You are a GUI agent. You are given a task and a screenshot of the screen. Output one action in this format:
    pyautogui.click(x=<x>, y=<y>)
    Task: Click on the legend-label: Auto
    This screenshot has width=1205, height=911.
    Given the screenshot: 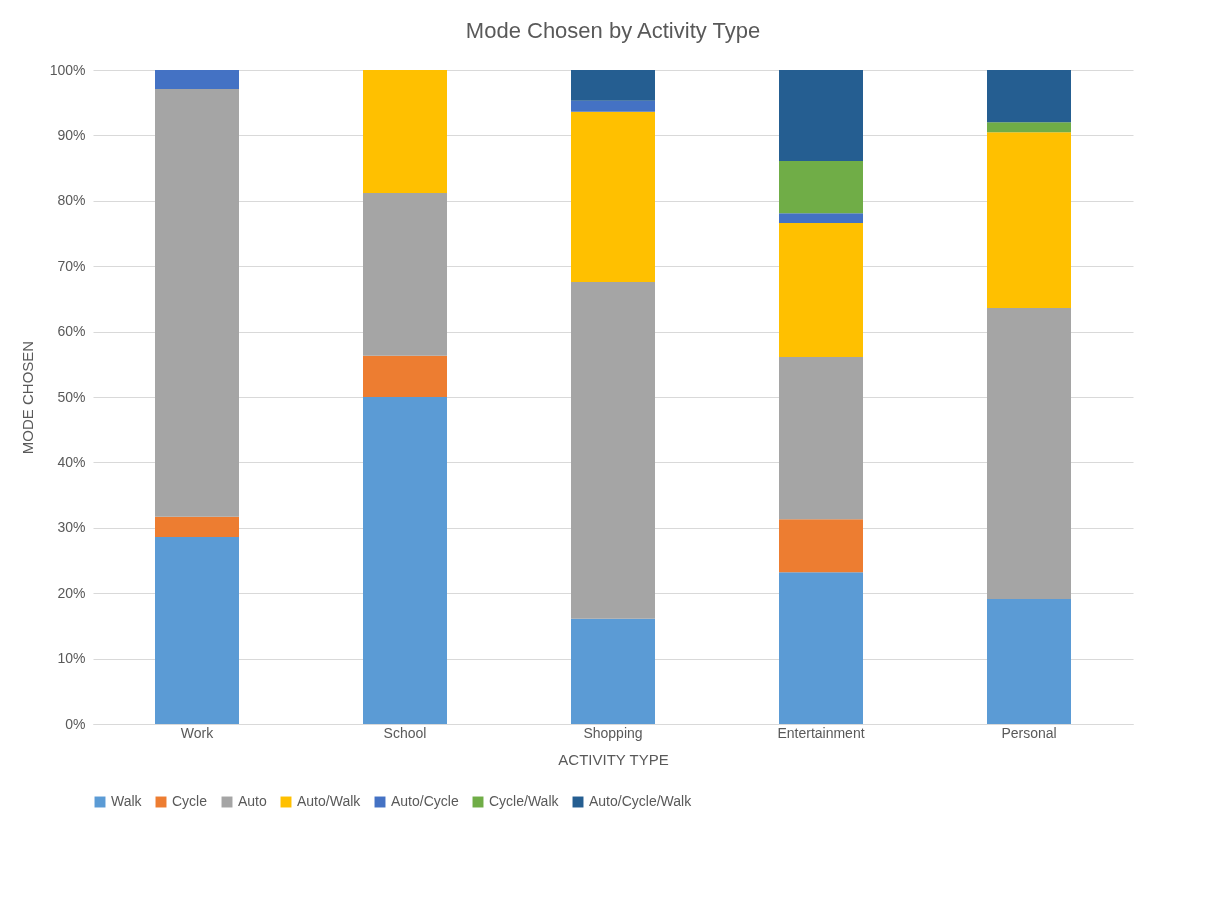 What is the action you would take?
    pyautogui.click(x=253, y=801)
    